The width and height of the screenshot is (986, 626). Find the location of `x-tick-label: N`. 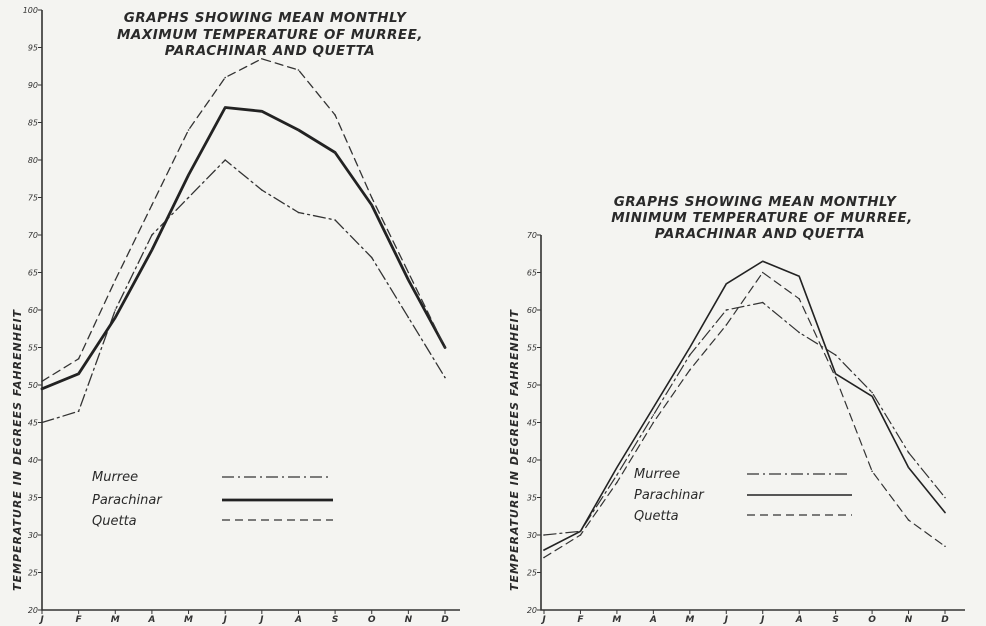

x-tick-label: N is located at coordinates (409, 620).